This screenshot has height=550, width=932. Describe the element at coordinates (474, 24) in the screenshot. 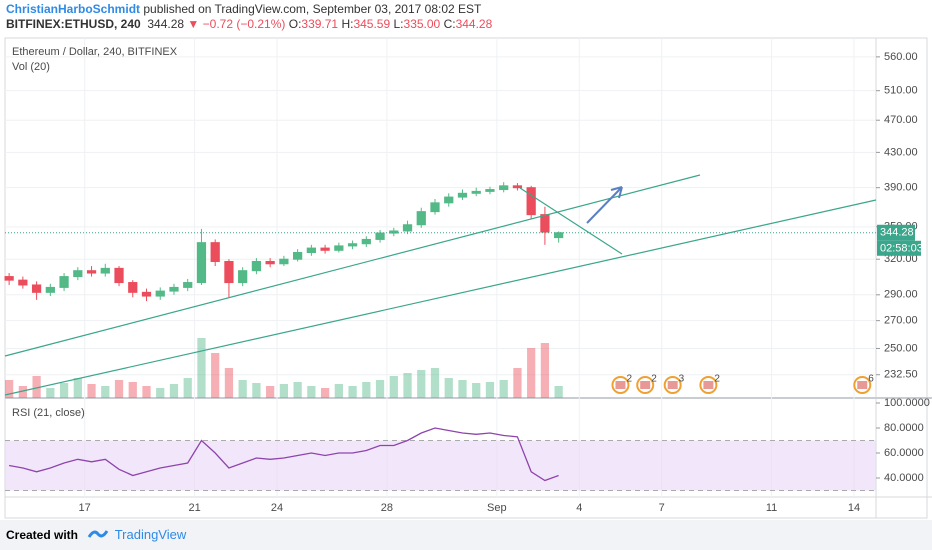

I see `c: 344.28` at that location.